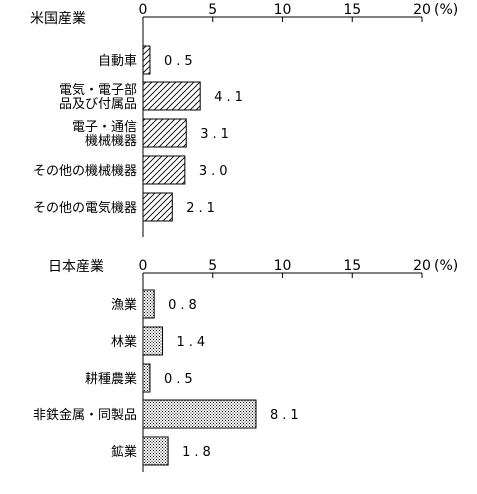 This screenshot has width=477, height=494. I want to click on category-label: 品及び付属品, so click(98, 104).